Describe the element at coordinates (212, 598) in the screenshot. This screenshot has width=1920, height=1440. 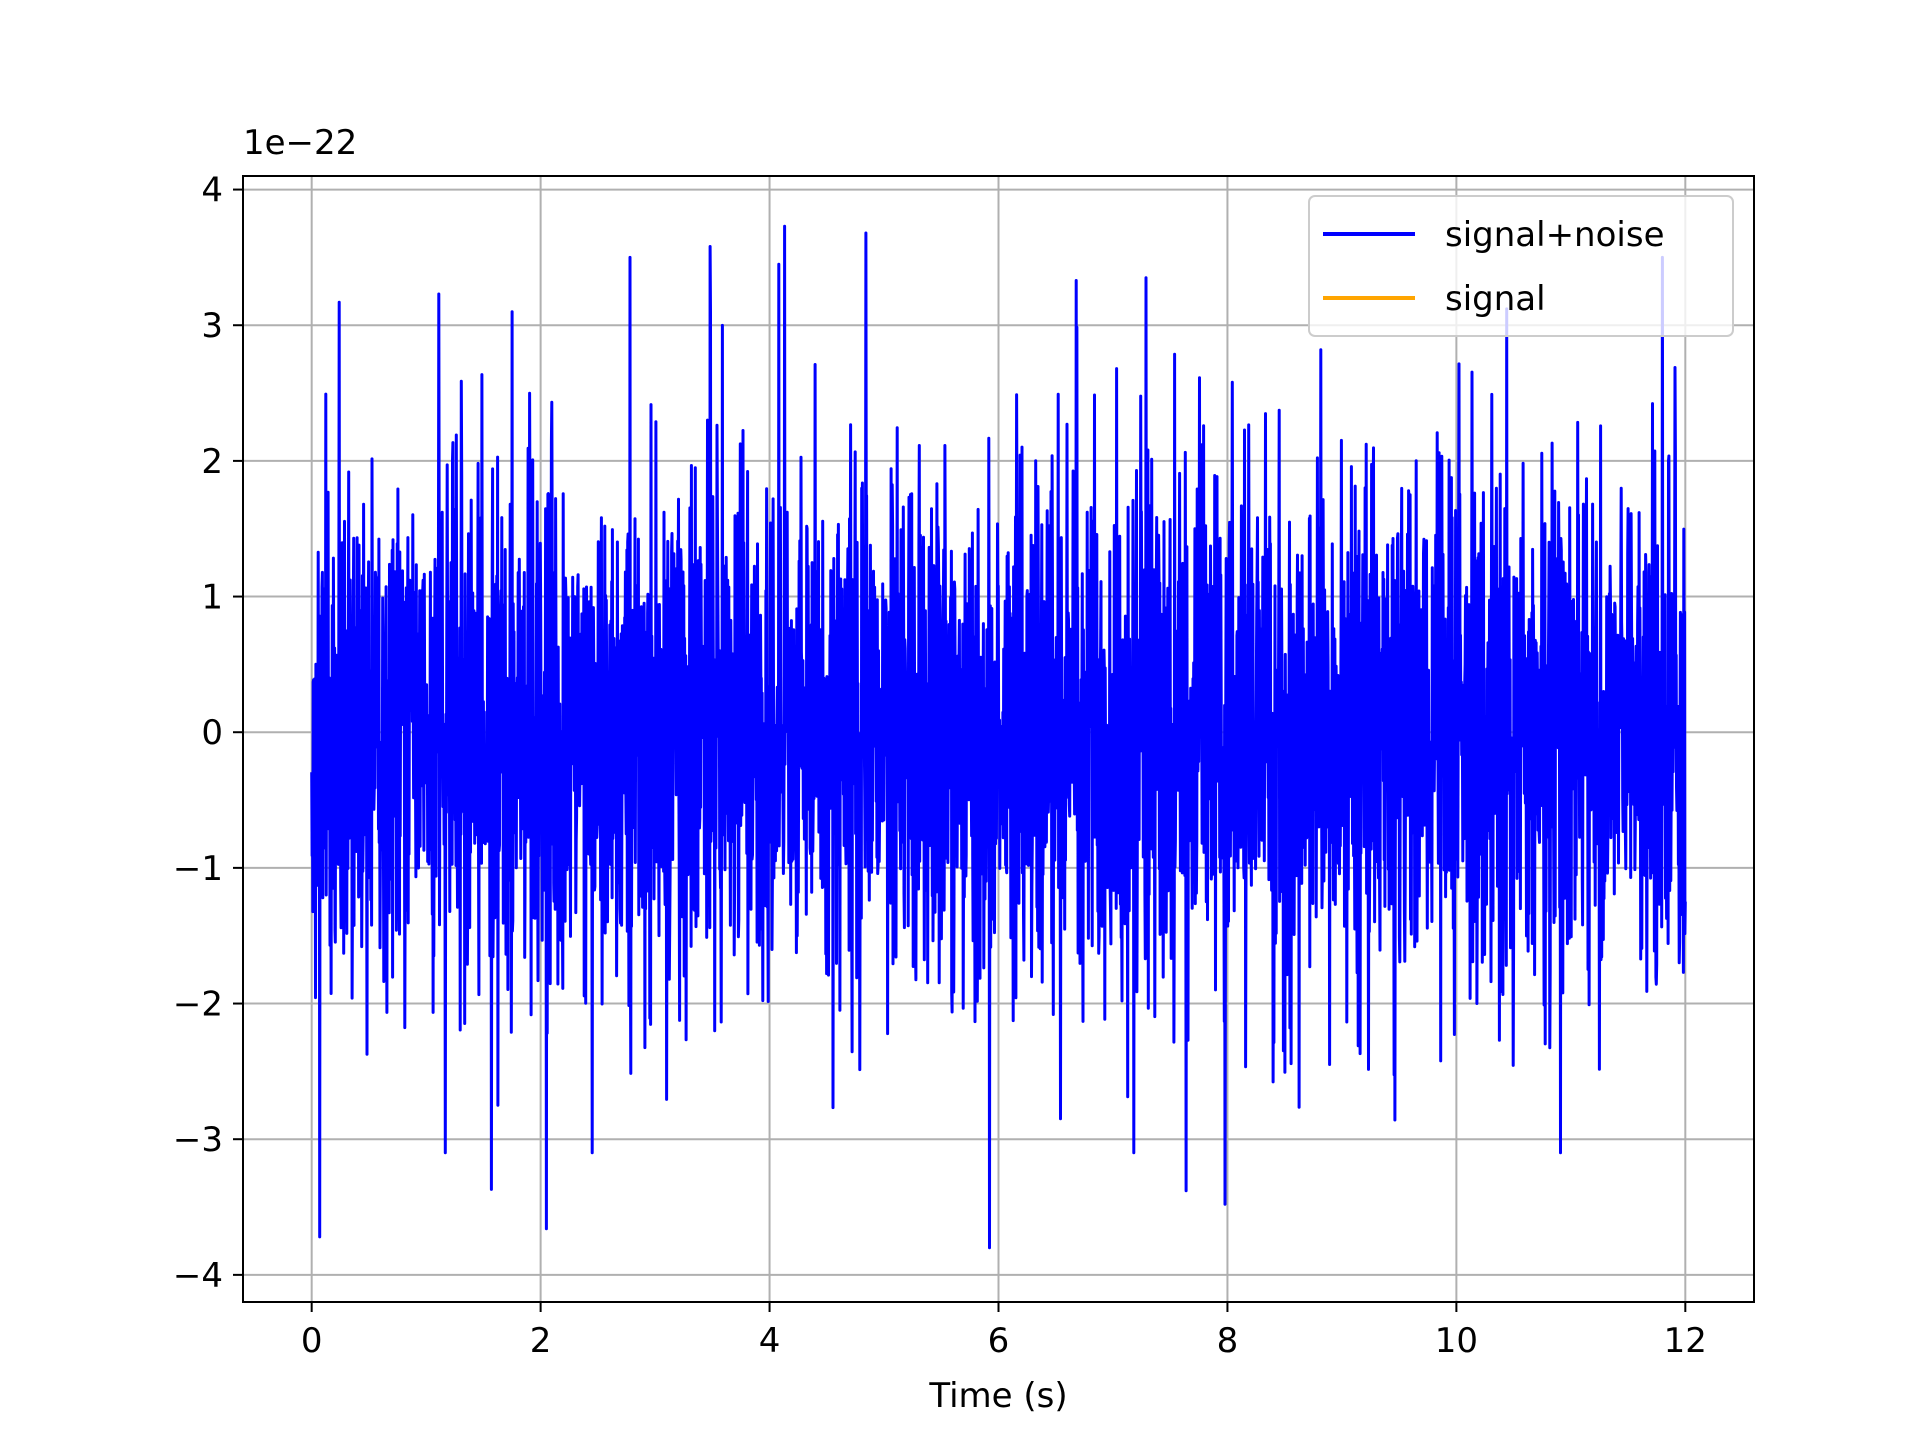
I see `y-tick-label: 1` at that location.